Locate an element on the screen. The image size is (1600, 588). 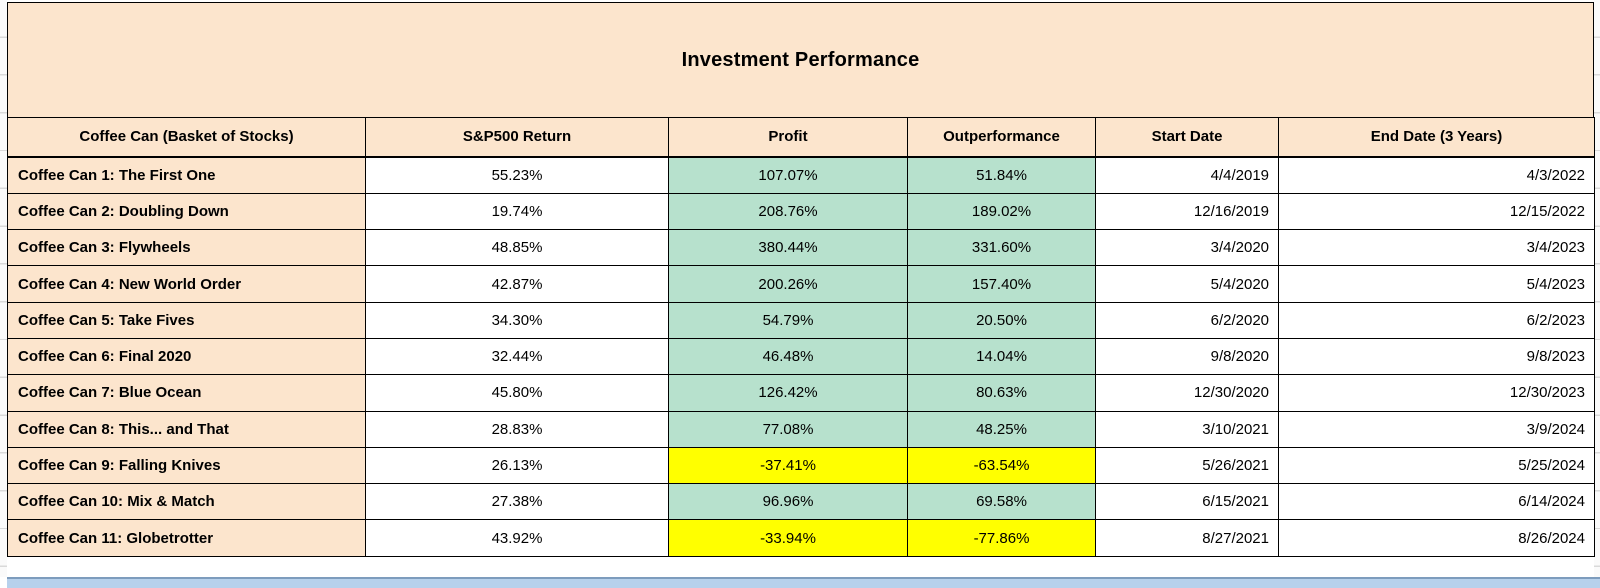
cell-start: 5/4/2020 is located at coordinates (1187, 284).